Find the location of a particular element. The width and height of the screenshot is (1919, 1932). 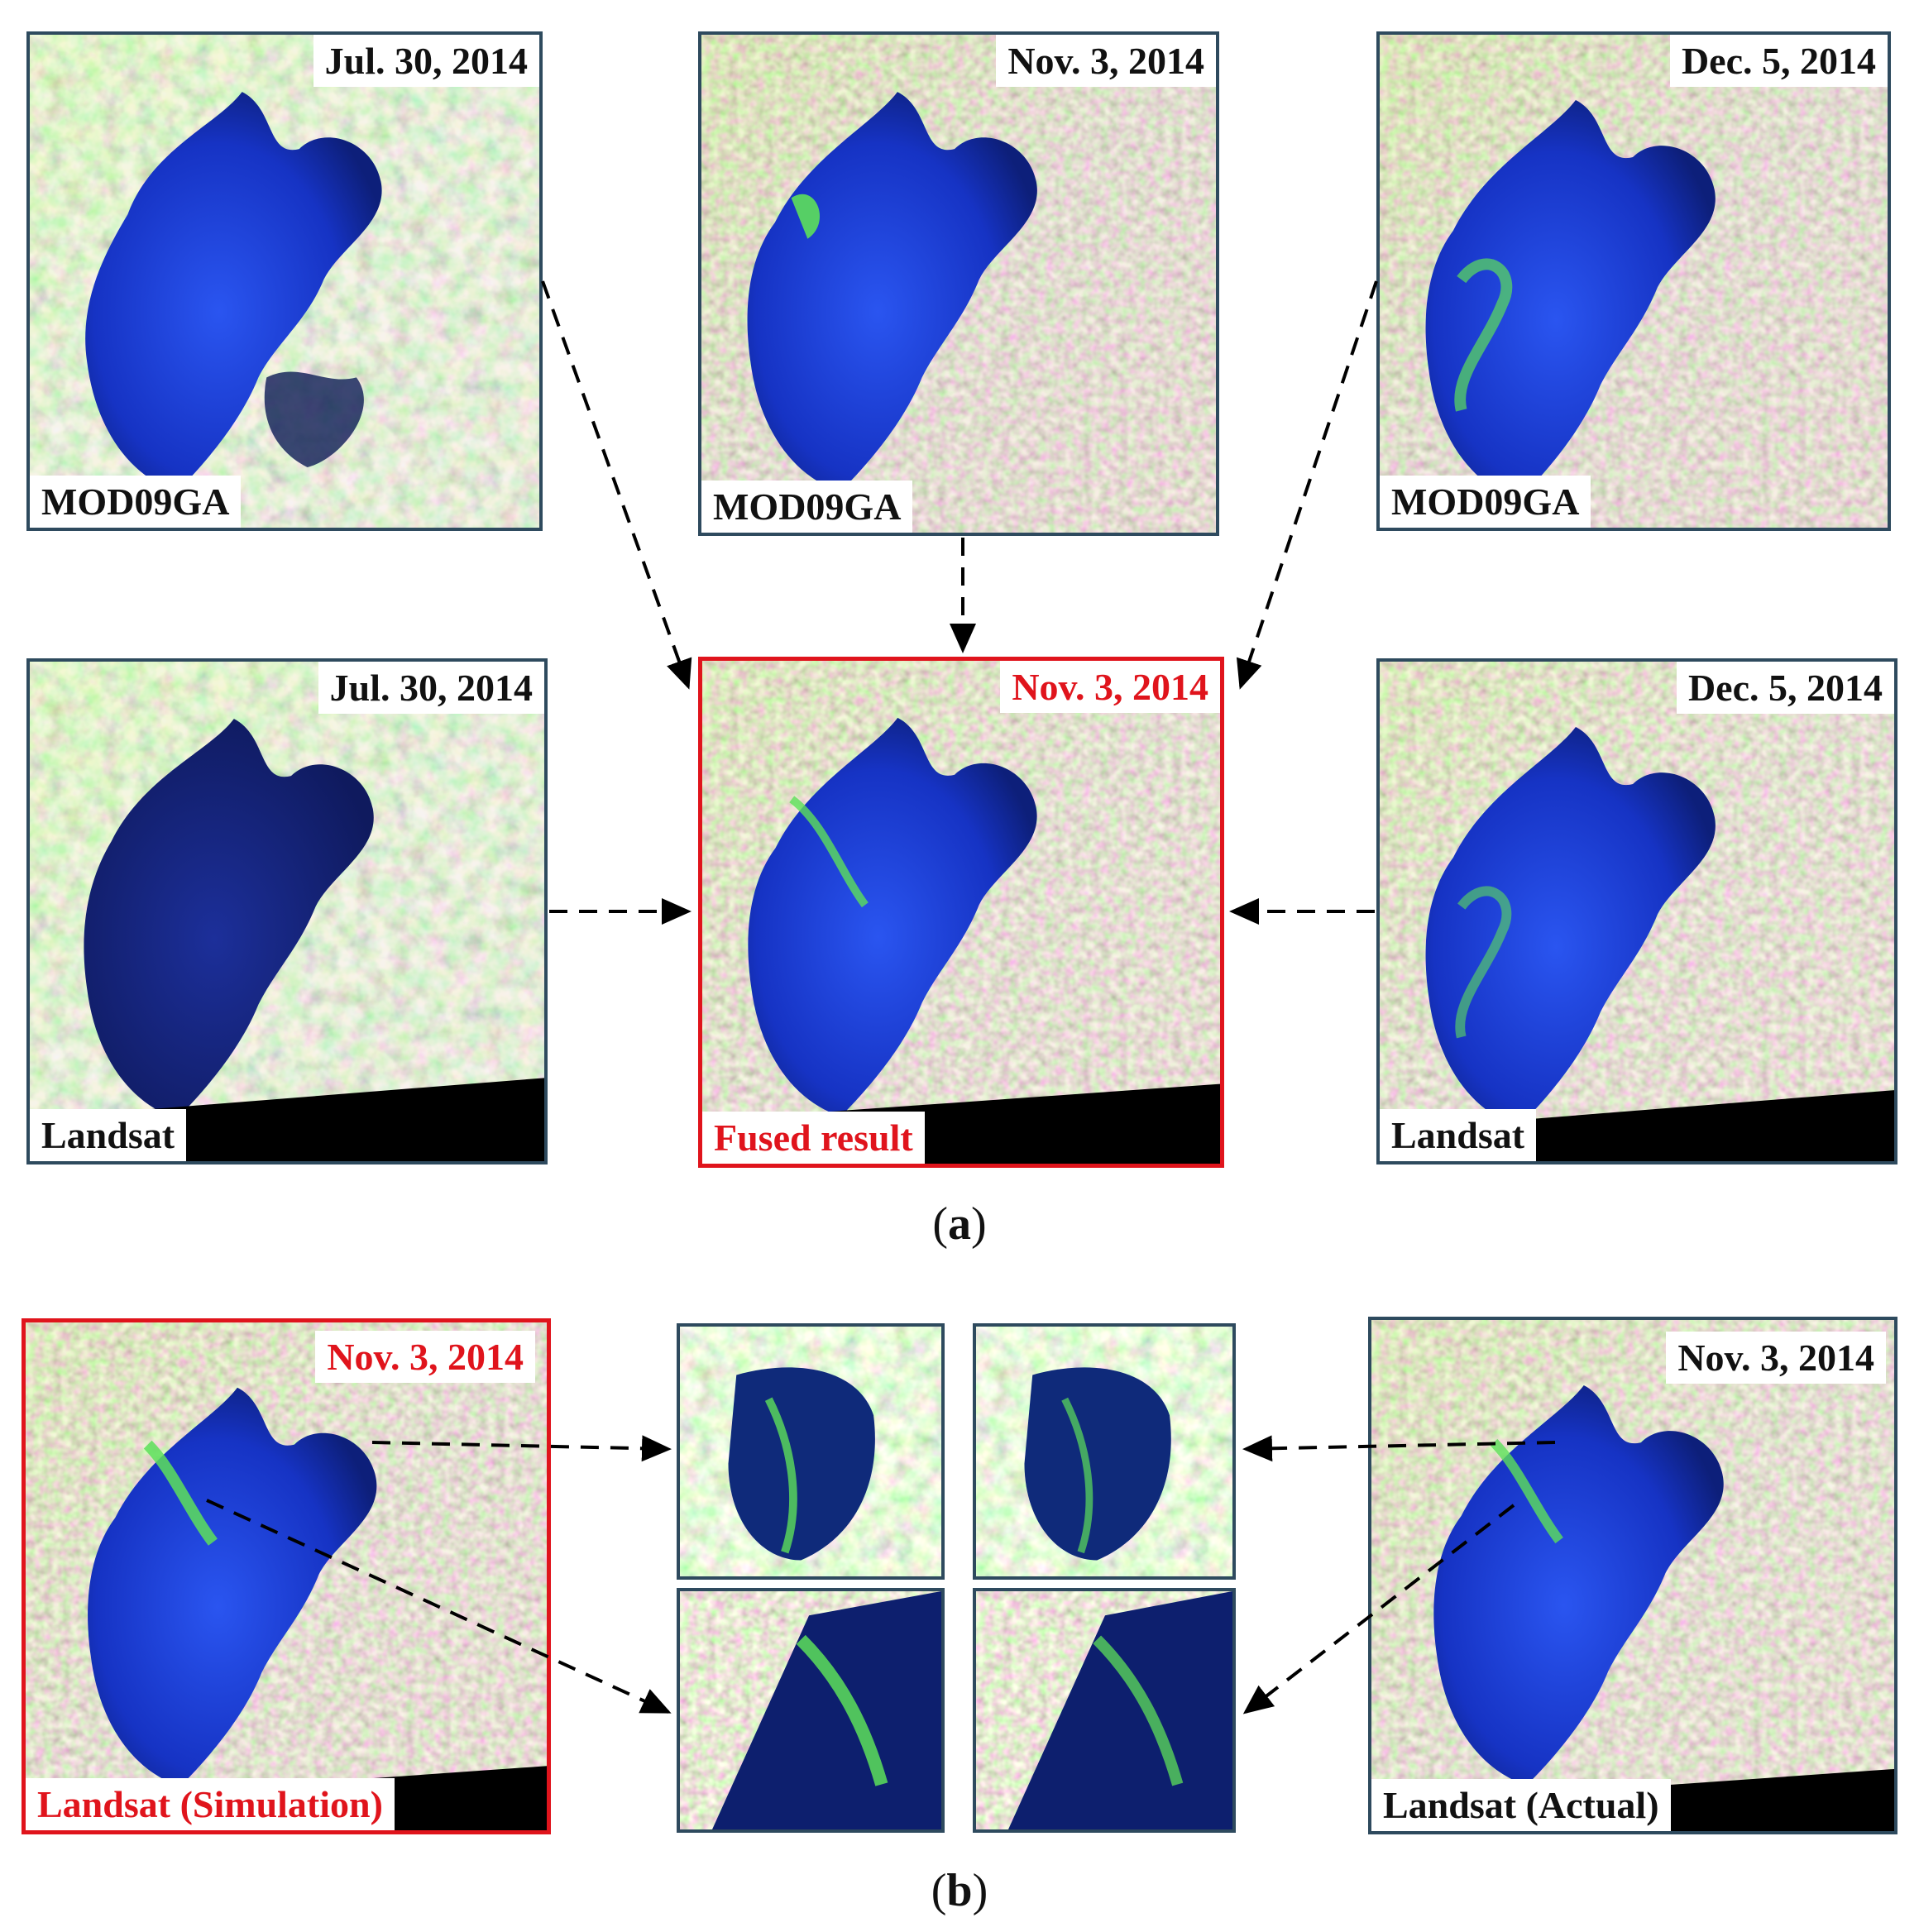

landsat-simulation-panel: Nov. 3, 2014 Landsat (Simulation) is located at coordinates (286, 1576).